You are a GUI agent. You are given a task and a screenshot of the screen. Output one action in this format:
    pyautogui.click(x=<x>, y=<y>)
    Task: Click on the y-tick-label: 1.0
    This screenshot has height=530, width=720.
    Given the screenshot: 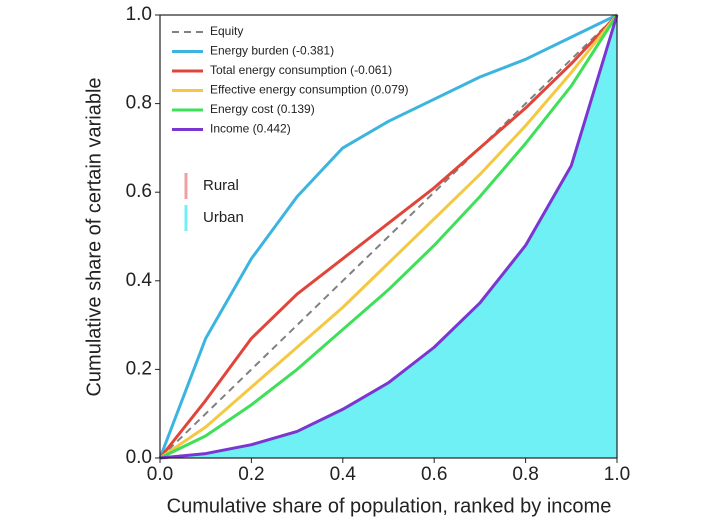 What is the action you would take?
    pyautogui.click(x=139, y=14)
    